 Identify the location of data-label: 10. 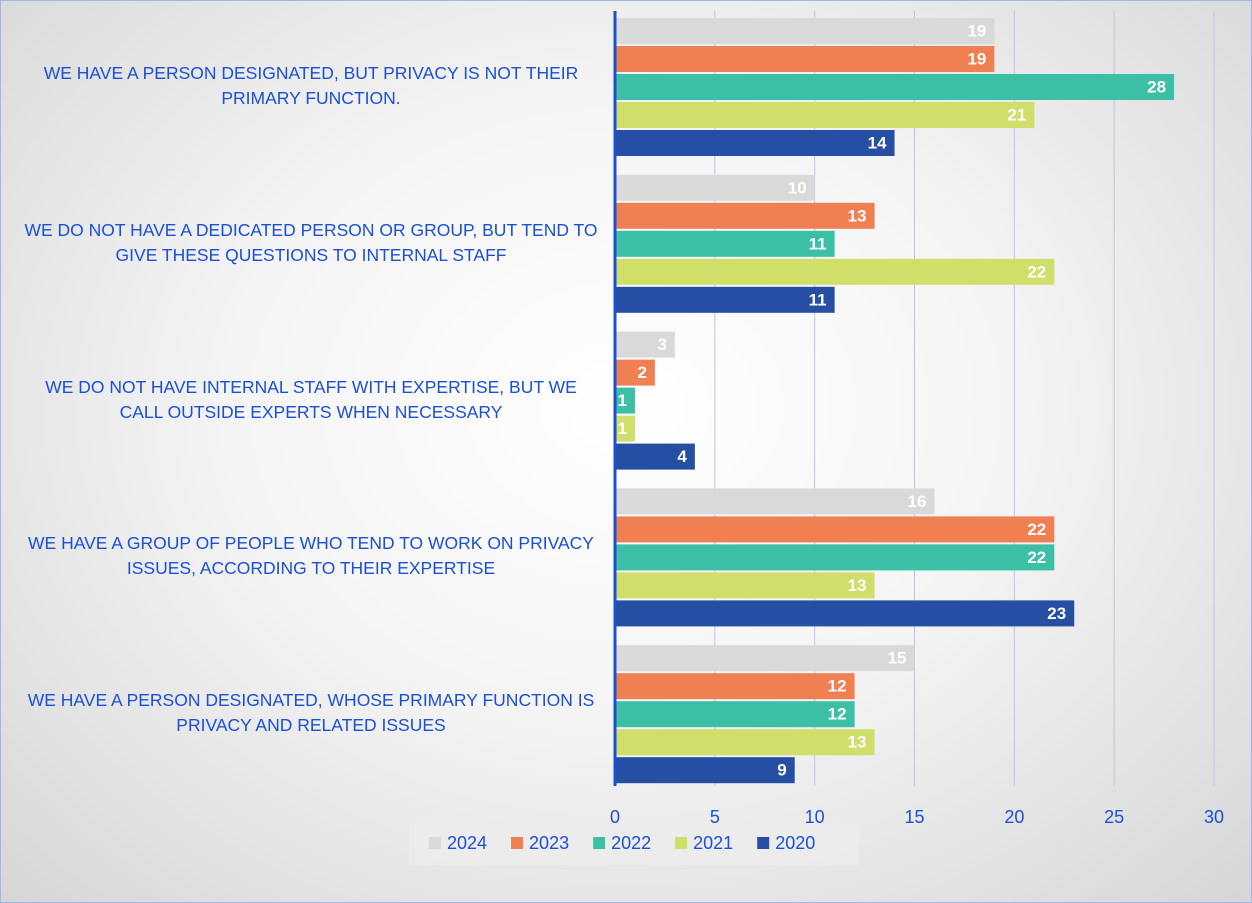
(797, 187).